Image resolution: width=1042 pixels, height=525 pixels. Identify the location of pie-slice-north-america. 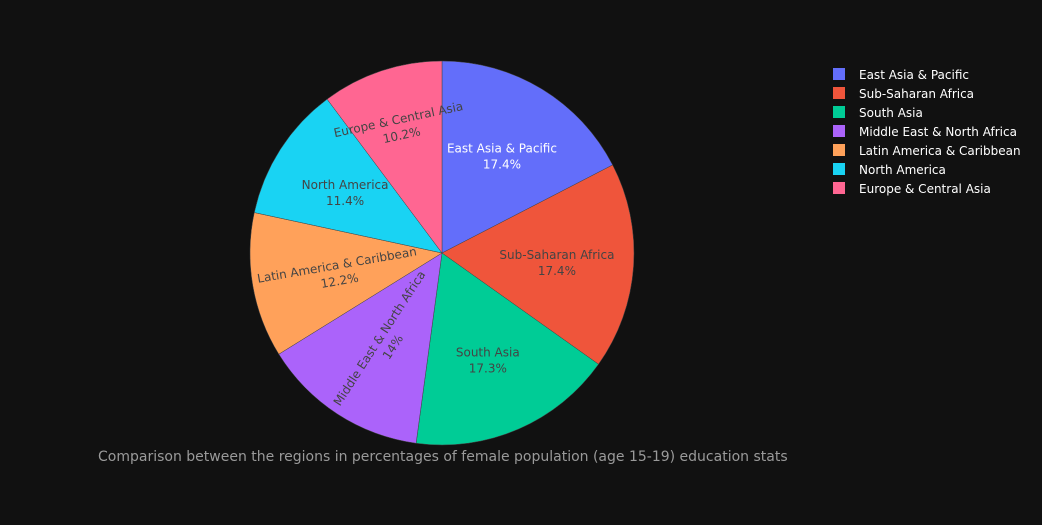
(348, 176).